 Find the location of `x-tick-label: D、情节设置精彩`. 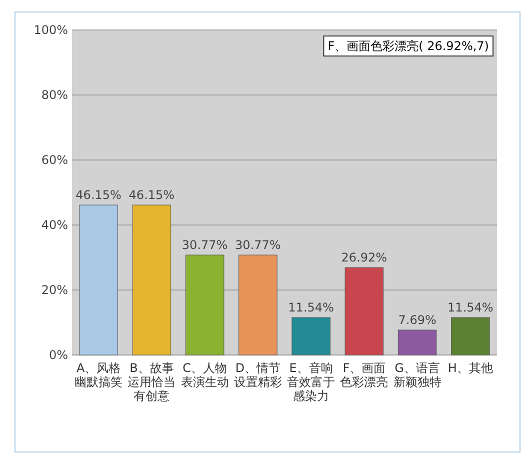

x-tick-label: D、情节设置精彩 is located at coordinates (258, 375).